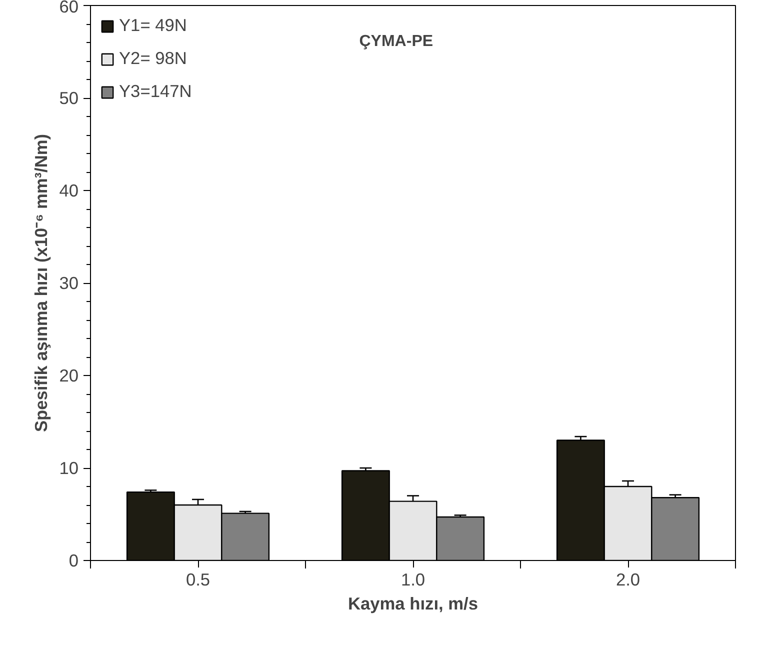  I want to click on y-tick-label: 20, so click(69, 376).